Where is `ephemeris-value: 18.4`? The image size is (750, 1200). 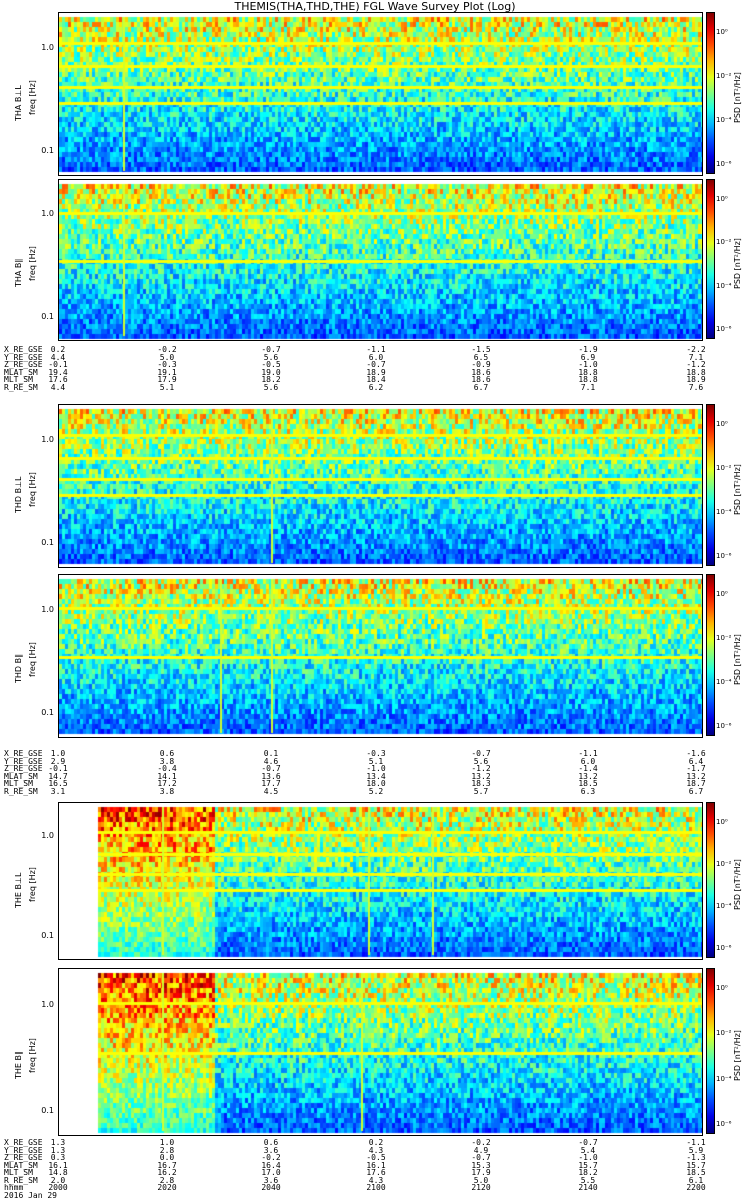 ephemeris-value: 18.4 is located at coordinates (376, 379).